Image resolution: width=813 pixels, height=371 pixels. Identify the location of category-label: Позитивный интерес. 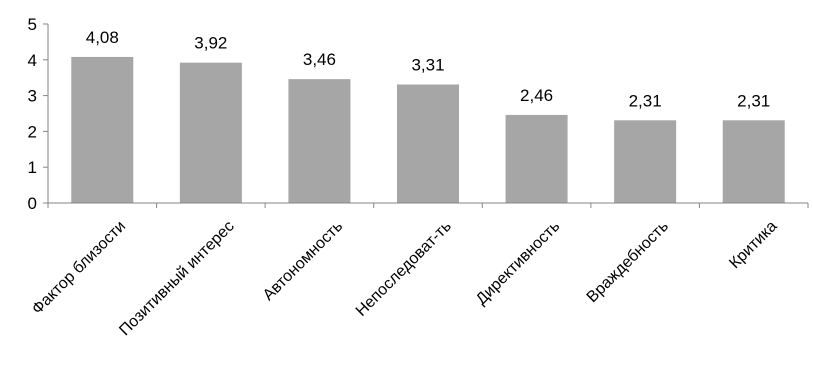
(176, 278).